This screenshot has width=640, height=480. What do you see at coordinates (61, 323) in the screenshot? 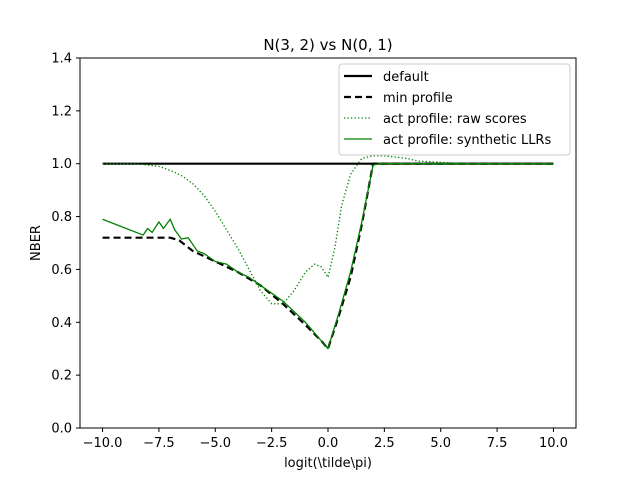
I see `y-tick-label: 0.4` at bounding box center [61, 323].